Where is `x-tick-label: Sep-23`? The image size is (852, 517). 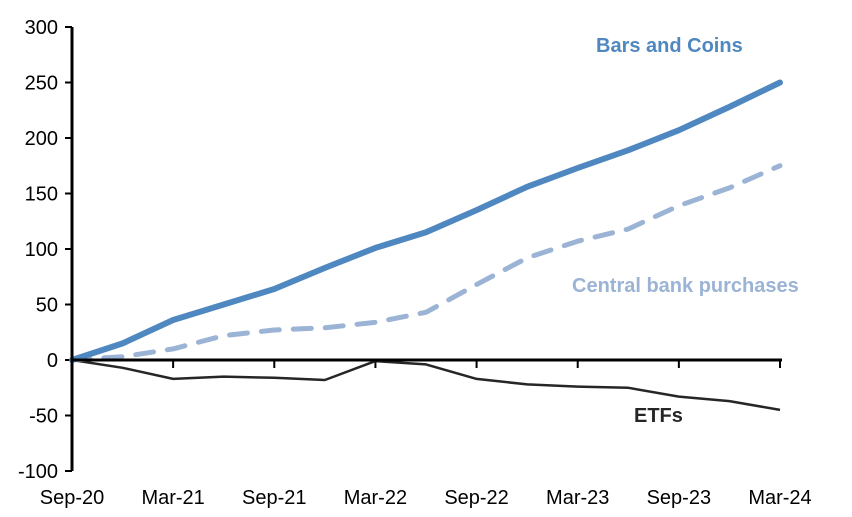
x-tick-label: Sep-23 is located at coordinates (679, 498).